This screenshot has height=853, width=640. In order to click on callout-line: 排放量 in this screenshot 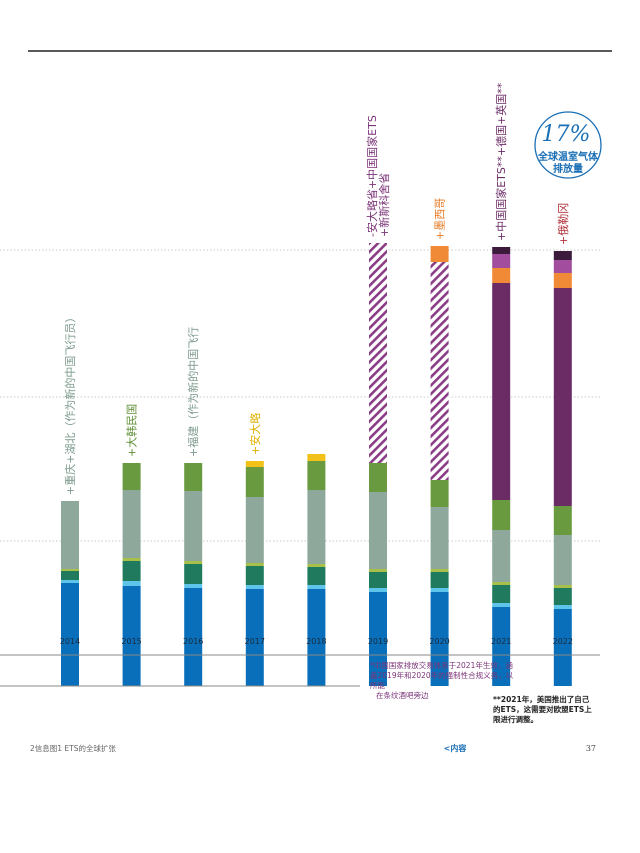, I will do `click(568, 168)`.